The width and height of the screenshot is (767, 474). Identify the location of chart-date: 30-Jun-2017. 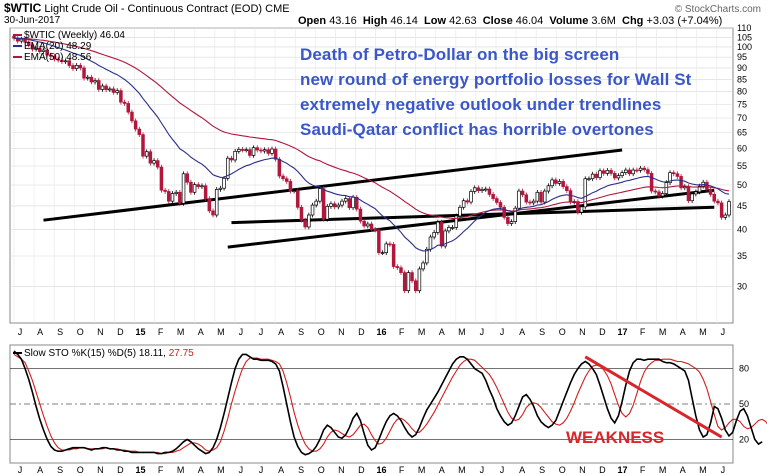
(32, 20).